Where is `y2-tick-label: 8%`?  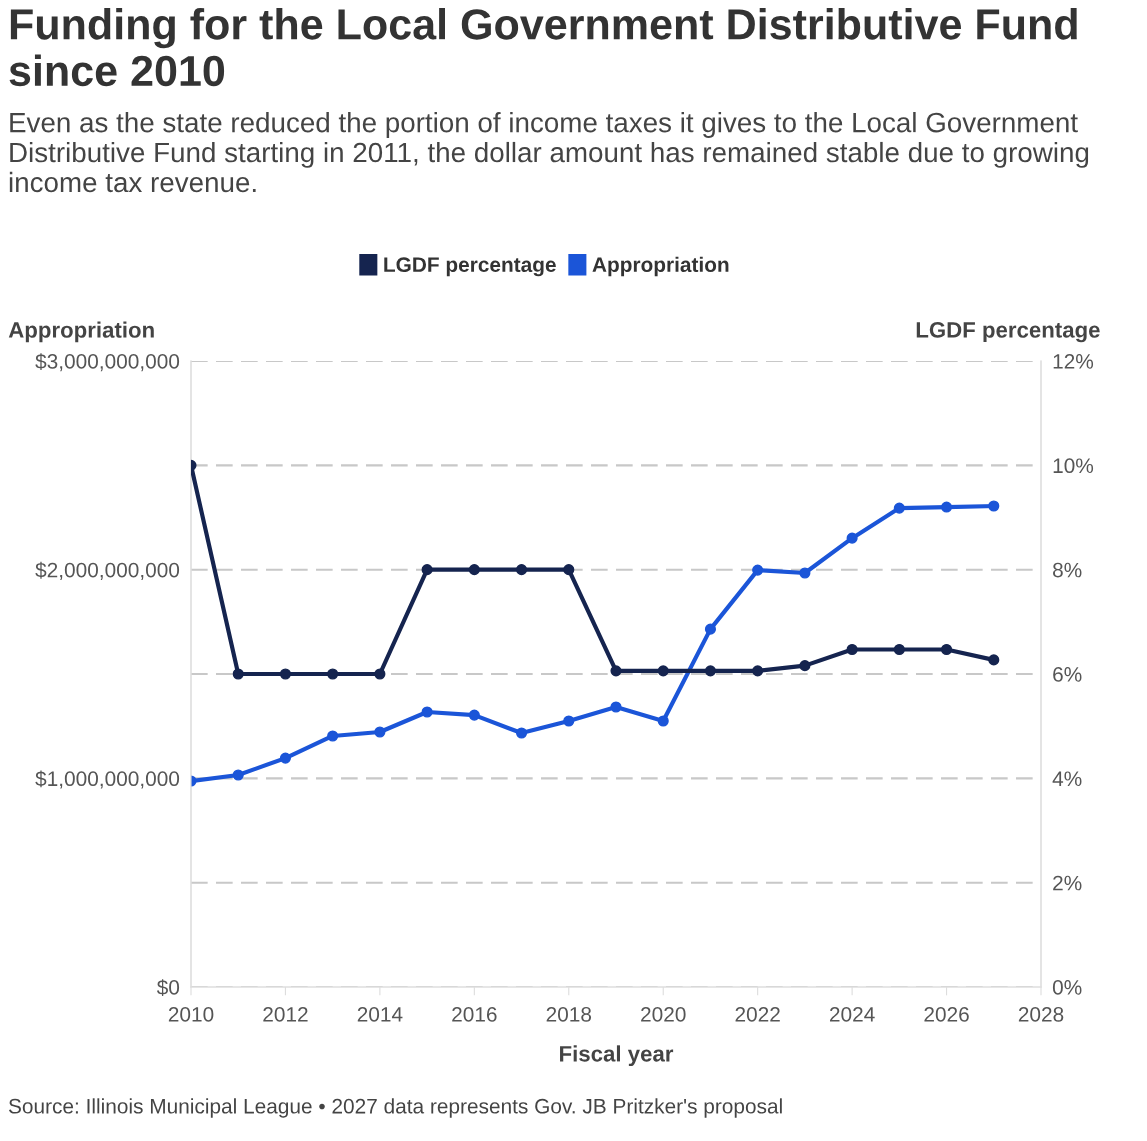 y2-tick-label: 8% is located at coordinates (1067, 570).